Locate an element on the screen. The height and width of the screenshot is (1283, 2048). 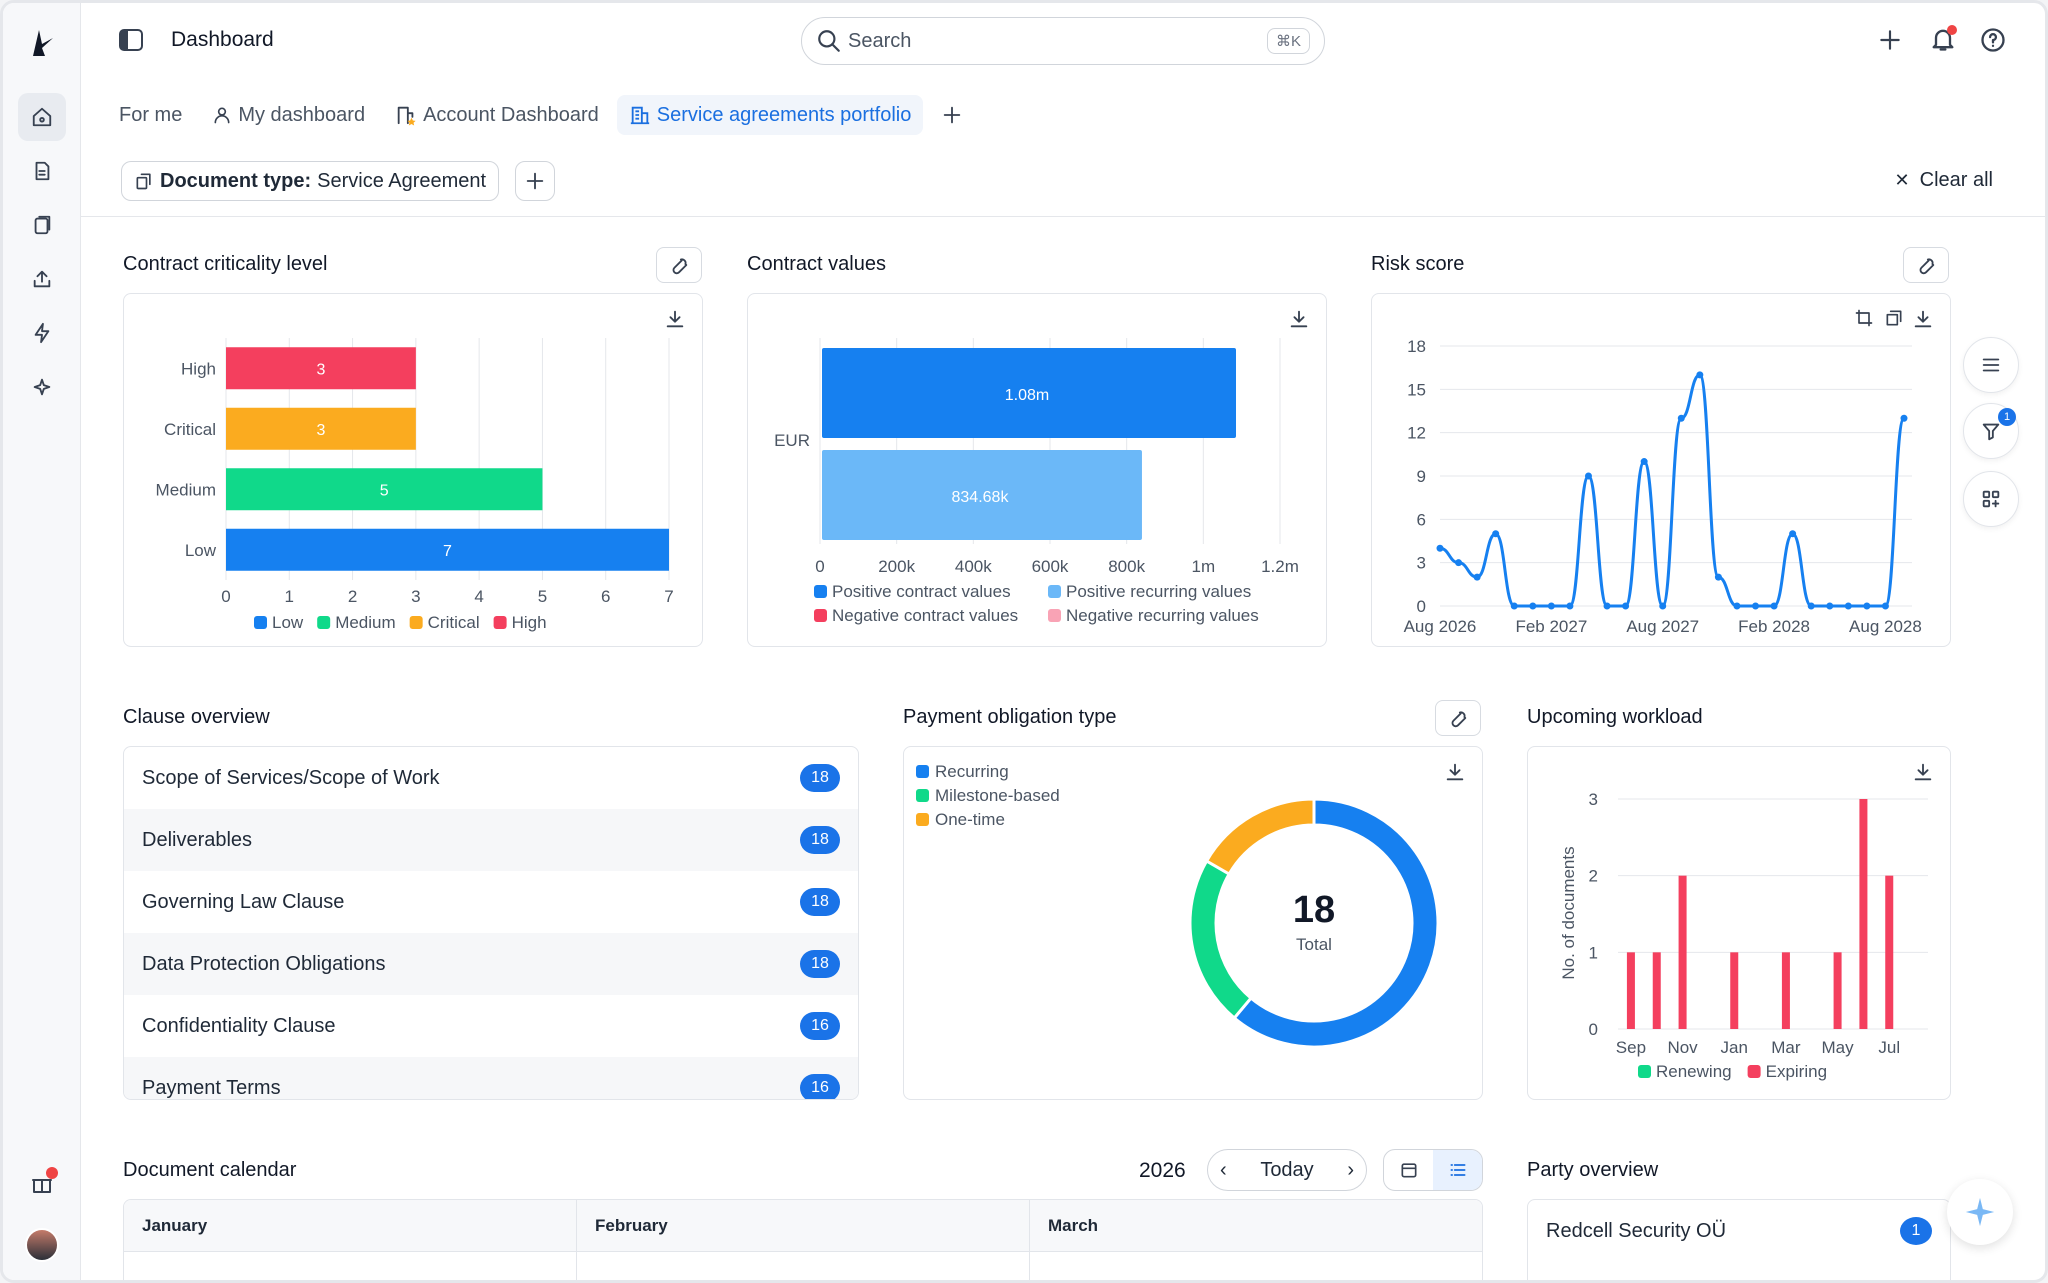
legend-label: Expiring is located at coordinates (1796, 1071).